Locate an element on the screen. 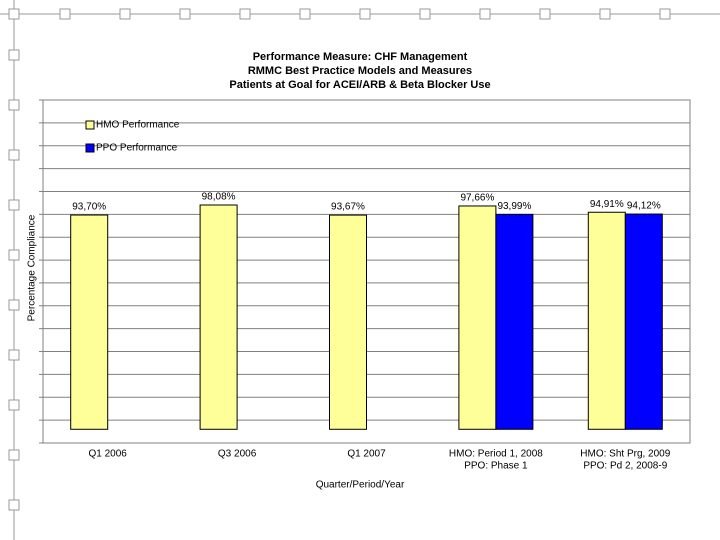  x-tick-label: HMO: Sht Prg, 2009 is located at coordinates (625, 454).